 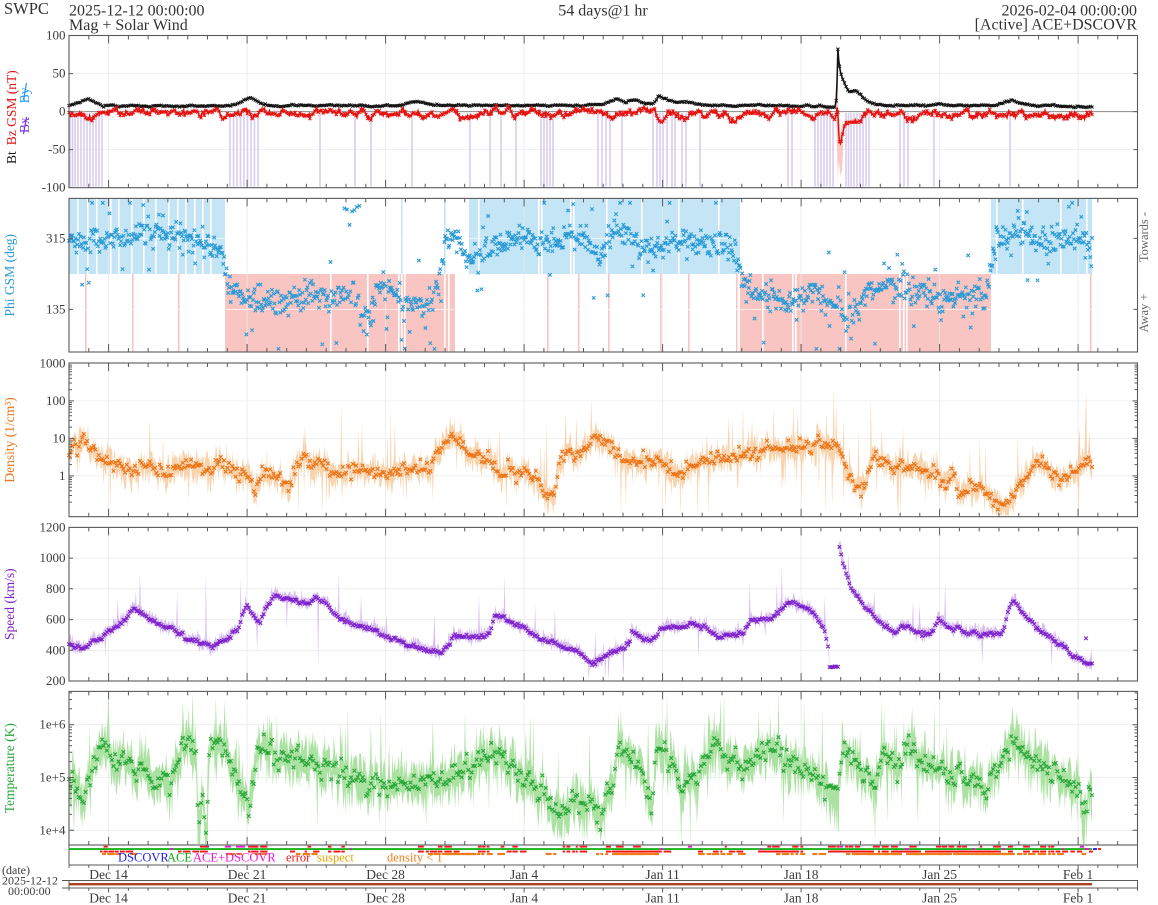 I want to click on svg-text: 135, so click(x=56, y=308).